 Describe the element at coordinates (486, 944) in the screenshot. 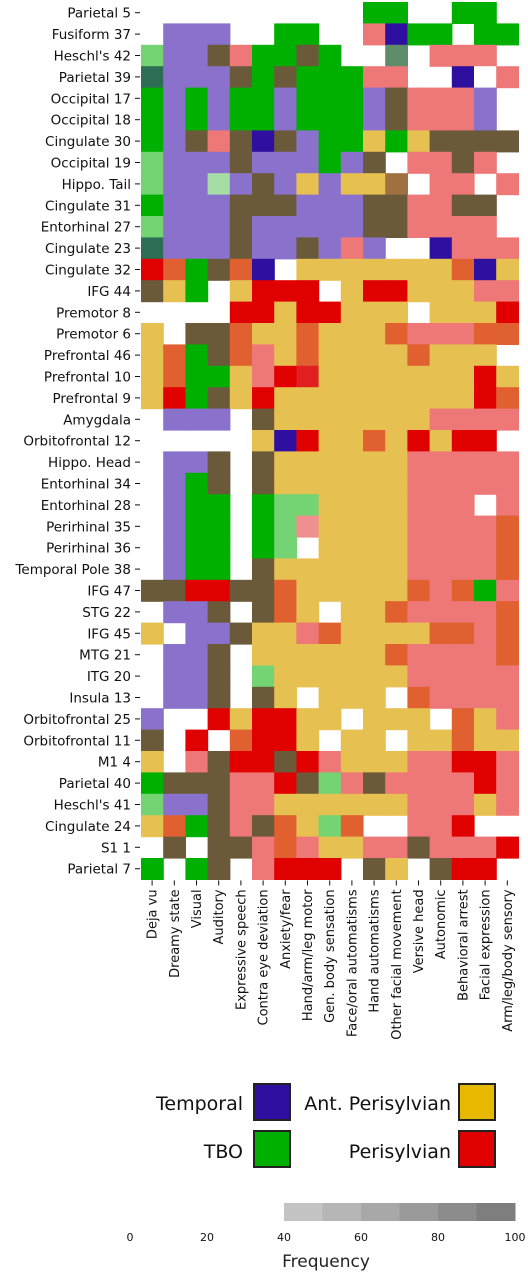

I see `column-label: Facial expression` at that location.